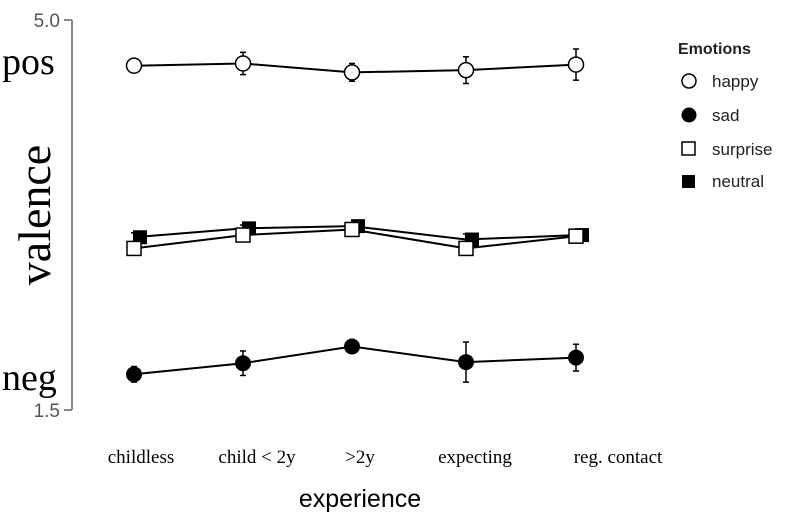 This screenshot has height=525, width=800. I want to click on legend-title: Emotions, so click(714, 49).